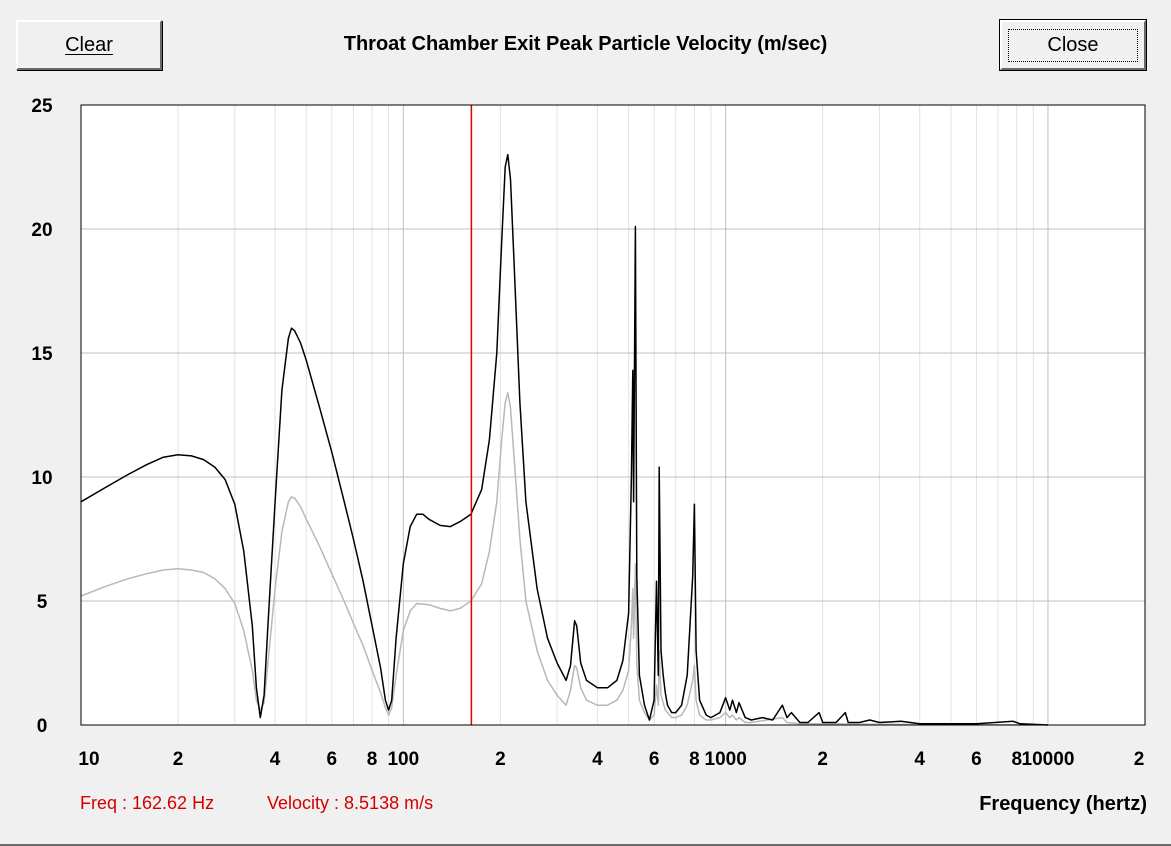 Image resolution: width=1171 pixels, height=846 pixels. I want to click on x-tick-label: 100, so click(403, 759).